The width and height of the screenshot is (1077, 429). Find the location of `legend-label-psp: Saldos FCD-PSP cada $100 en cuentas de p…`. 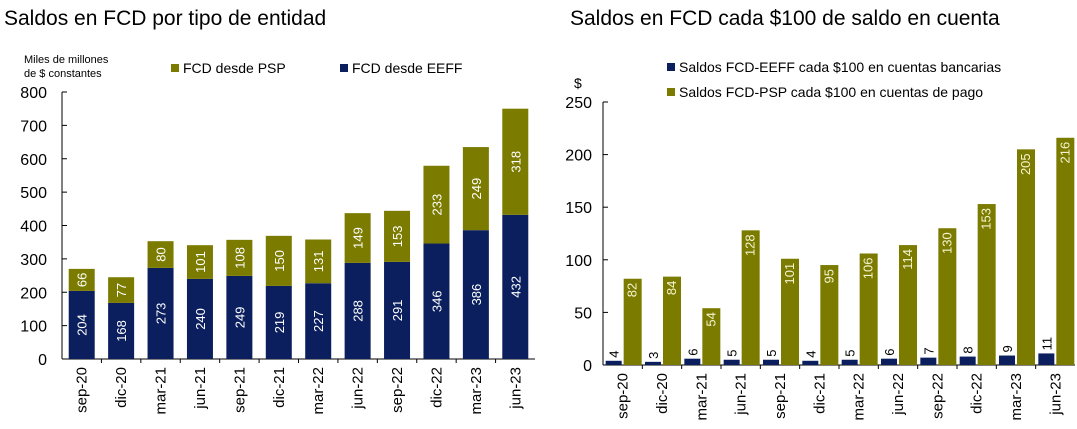

legend-label-psp: Saldos FCD-PSP cada $100 en cuentas de p… is located at coordinates (831, 92).